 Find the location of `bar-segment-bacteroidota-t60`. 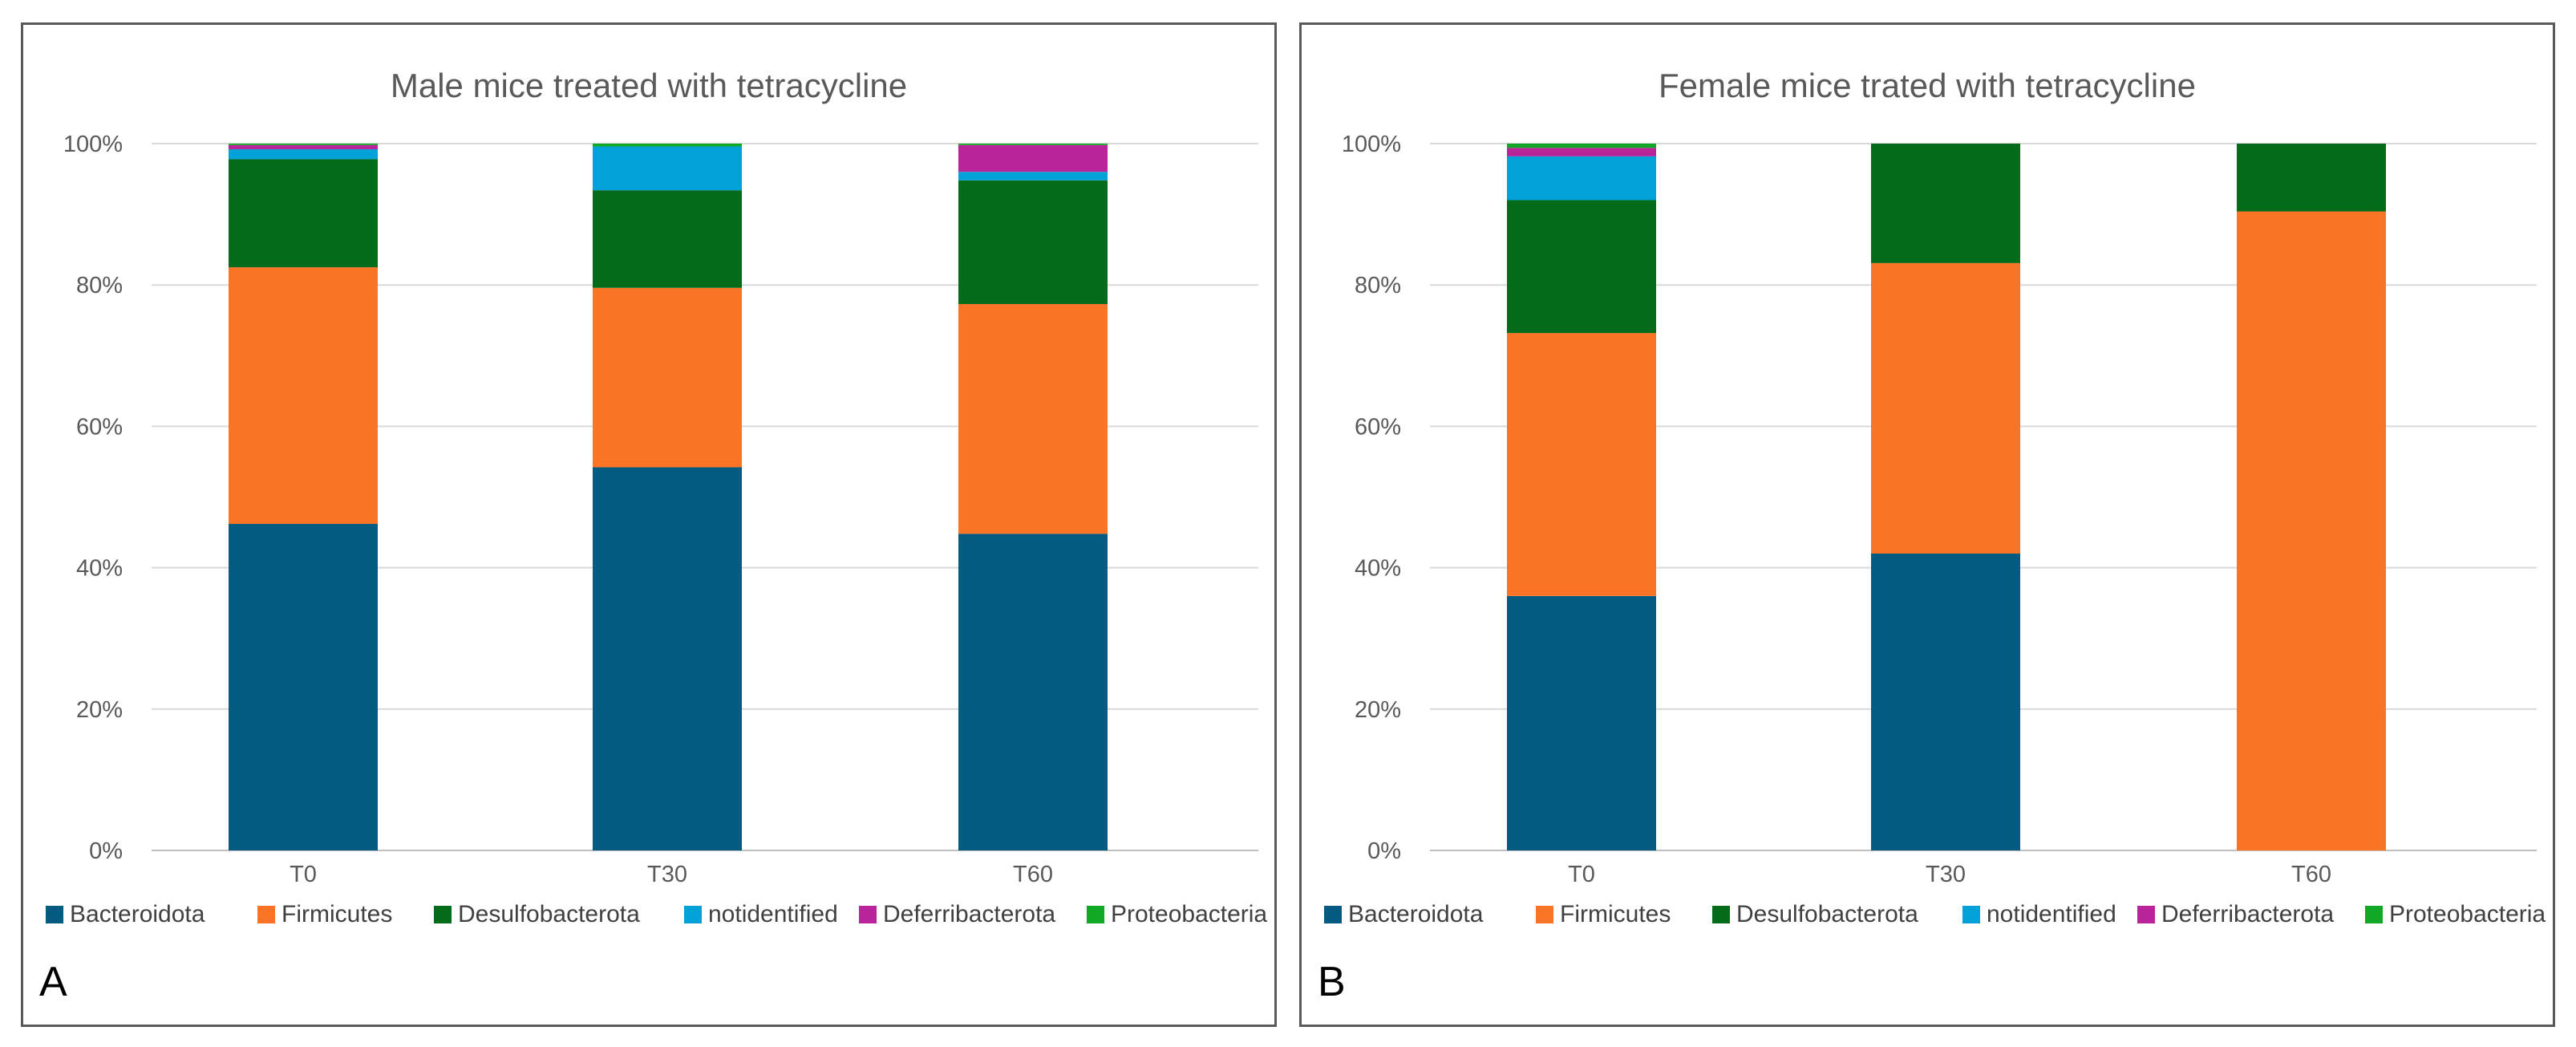

bar-segment-bacteroidota-t60 is located at coordinates (1033, 692).